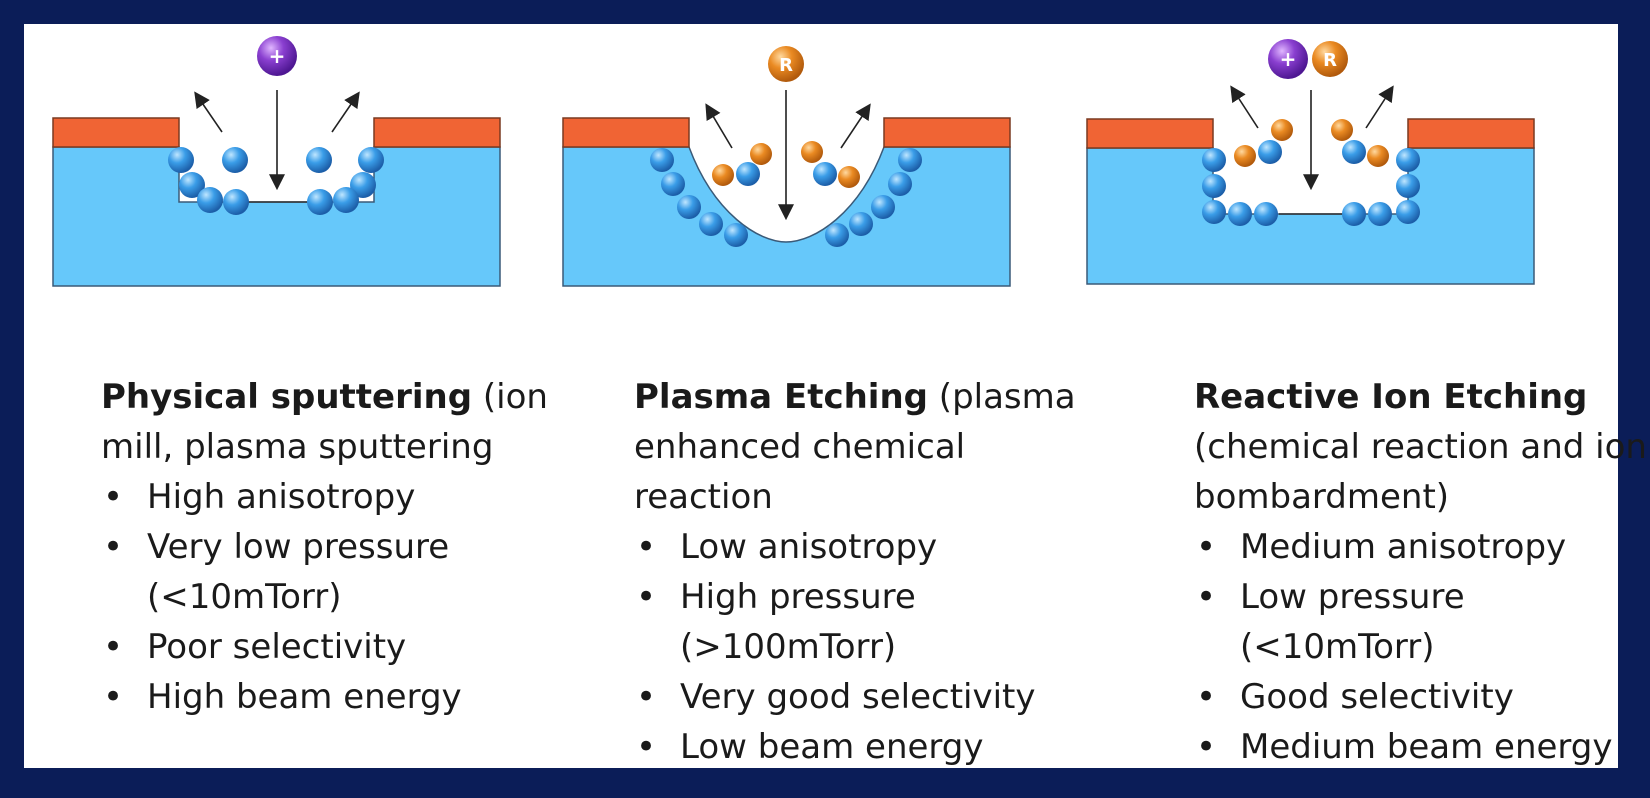 This screenshot has height=798, width=1650. What do you see at coordinates (869, 622) in the screenshot?
I see `bullet-item: High pressure (>100mTorr)` at bounding box center [869, 622].